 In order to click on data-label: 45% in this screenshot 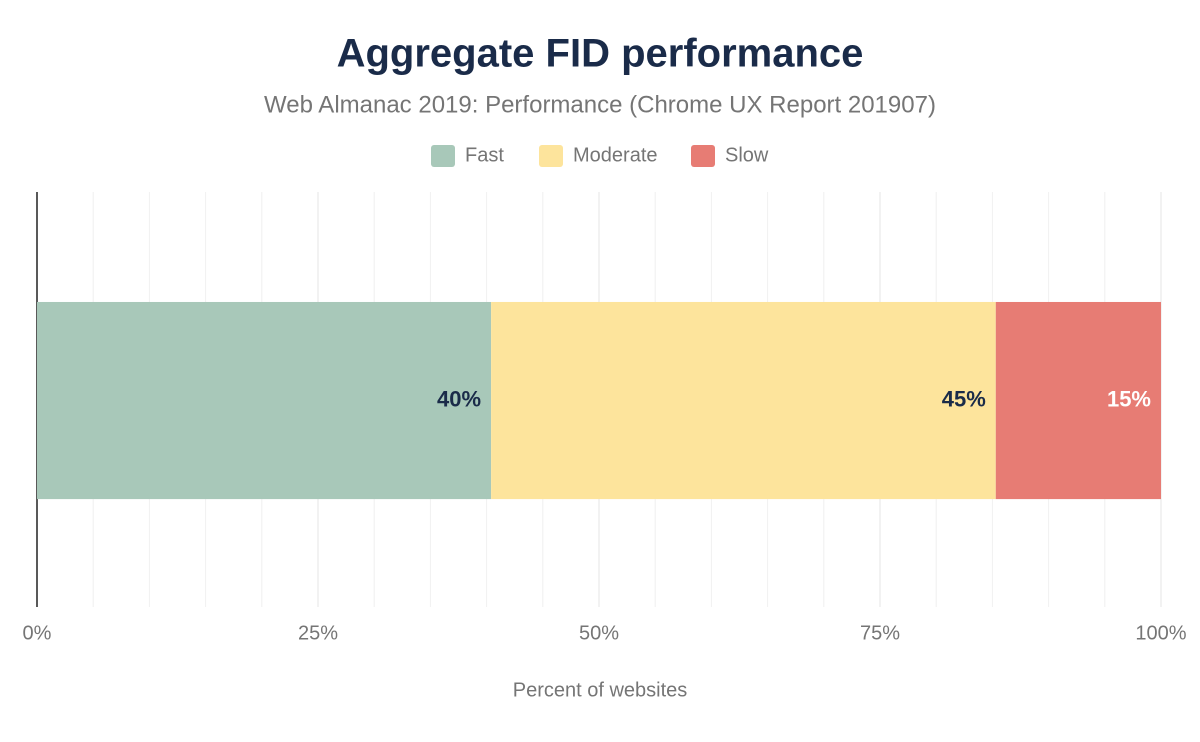, I will do `click(964, 398)`.